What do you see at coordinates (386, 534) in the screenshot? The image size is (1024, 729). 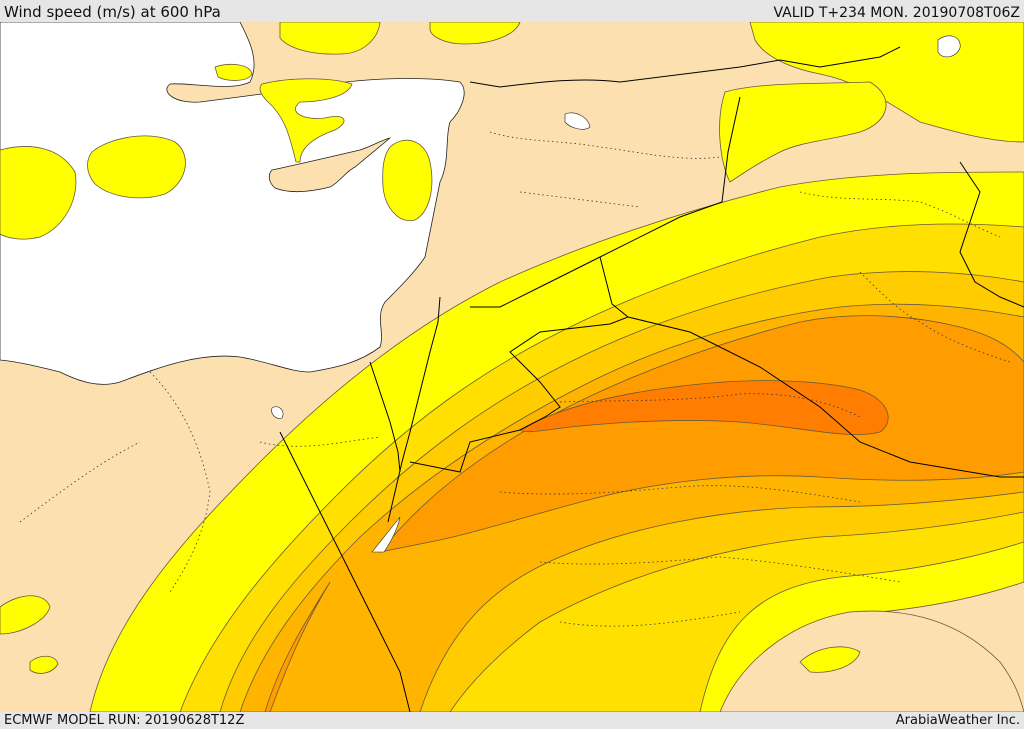 I see `gulf-of-aqaba` at bounding box center [386, 534].